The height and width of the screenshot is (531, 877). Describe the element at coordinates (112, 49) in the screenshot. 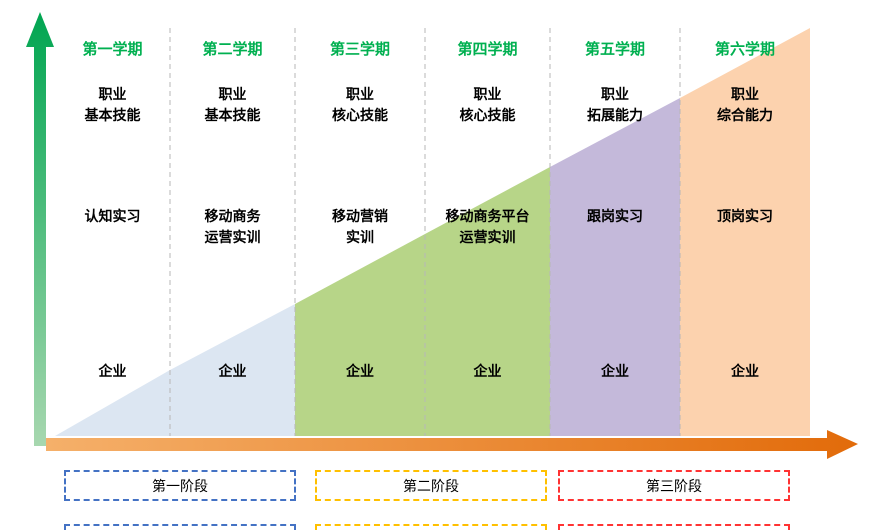

I see `semester-header: 第一学期` at that location.